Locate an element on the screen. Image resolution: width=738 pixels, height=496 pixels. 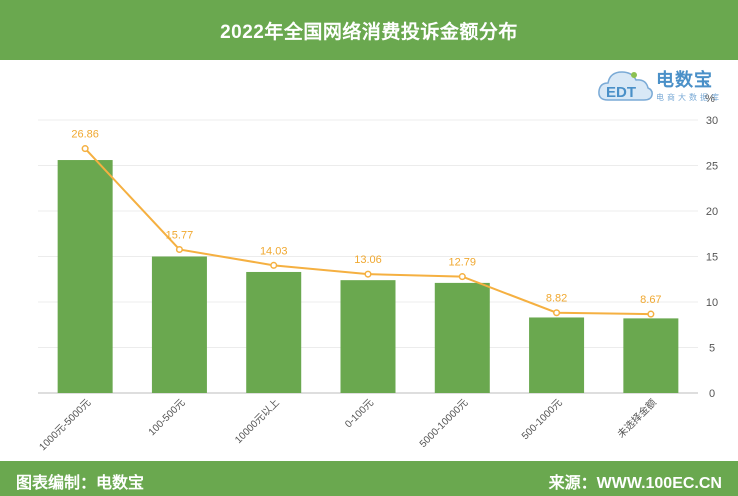
logo-sub-text: 电商大数据库 is located at coordinates (689, 97).